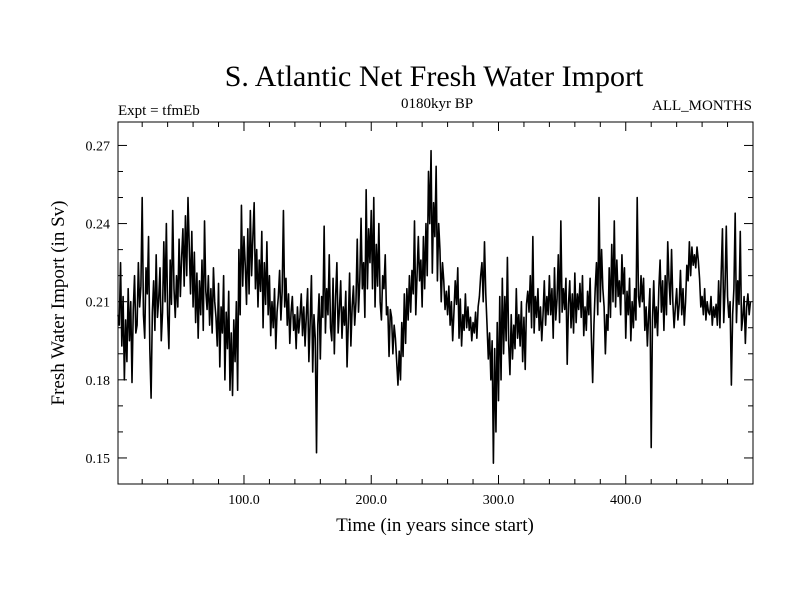 The width and height of the screenshot is (800, 600). Describe the element at coordinates (244, 500) in the screenshot. I see `x-tick-label: 100.0` at that location.